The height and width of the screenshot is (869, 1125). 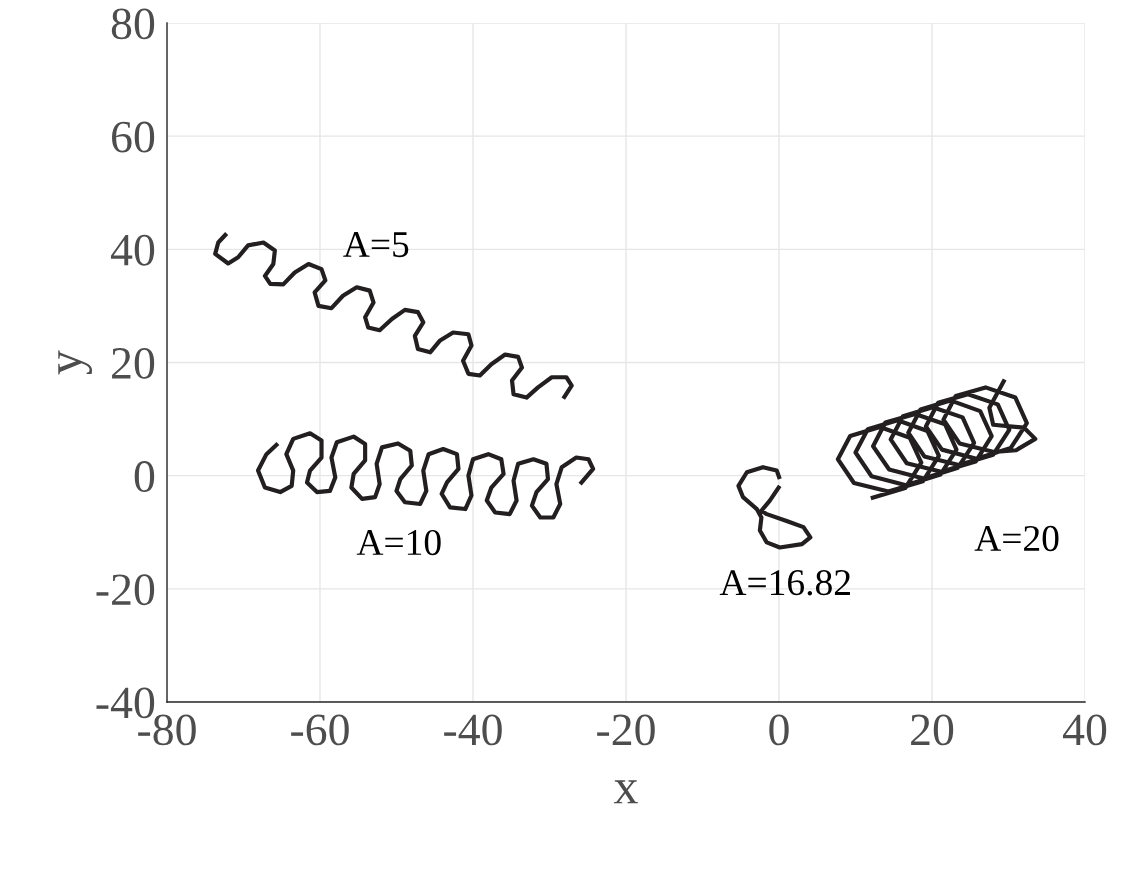 What do you see at coordinates (144, 477) in the screenshot?
I see `y-tick-label: 0` at bounding box center [144, 477].